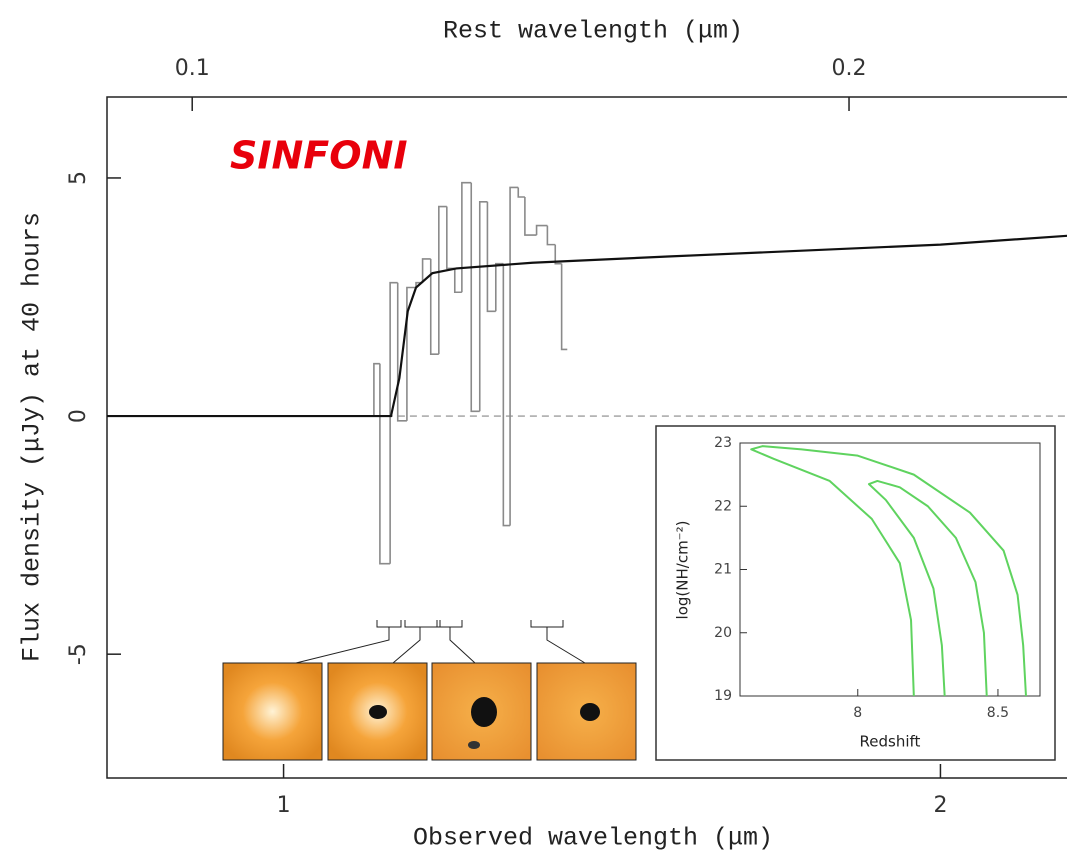 Image resolution: width=1067 pixels, height=857 pixels. I want to click on thumbnails, so click(429, 690).